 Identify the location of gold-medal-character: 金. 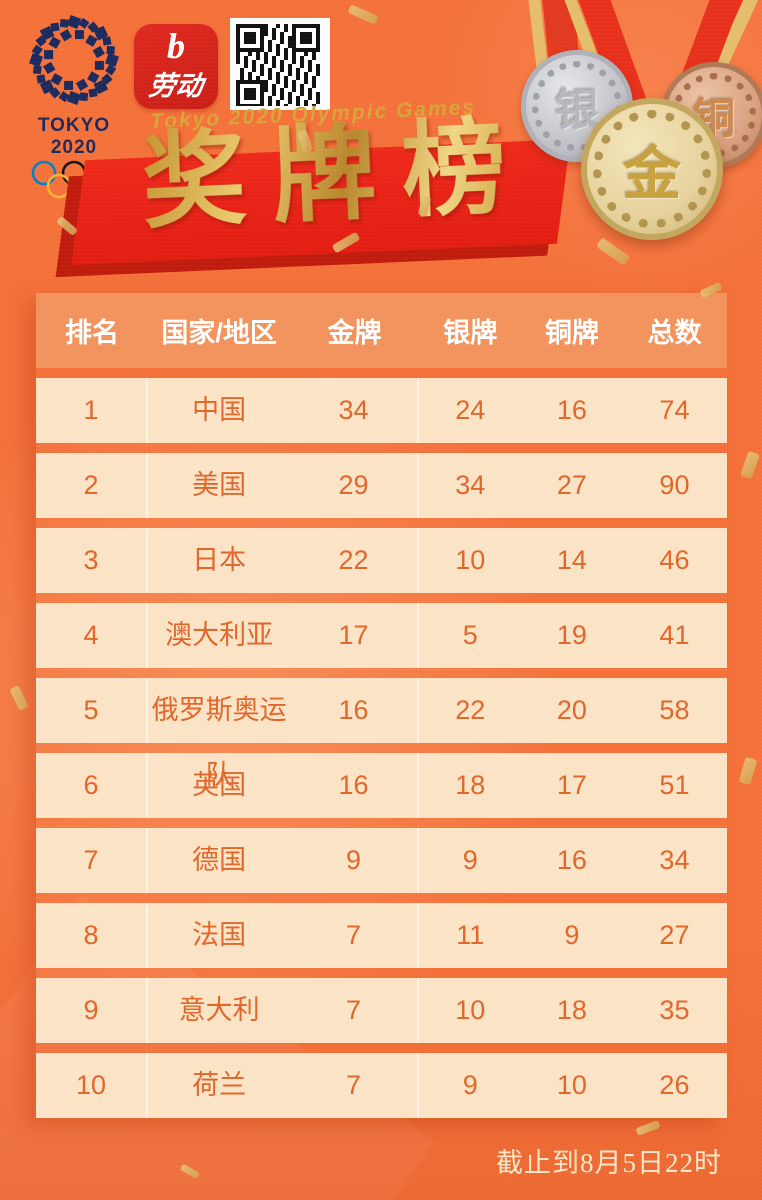
(651, 174).